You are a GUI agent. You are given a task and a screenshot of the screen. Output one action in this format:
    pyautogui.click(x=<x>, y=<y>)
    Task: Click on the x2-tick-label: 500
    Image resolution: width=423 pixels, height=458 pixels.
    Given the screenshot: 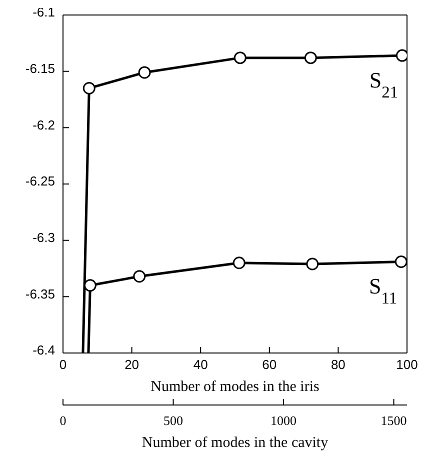 What is the action you would take?
    pyautogui.click(x=174, y=420)
    